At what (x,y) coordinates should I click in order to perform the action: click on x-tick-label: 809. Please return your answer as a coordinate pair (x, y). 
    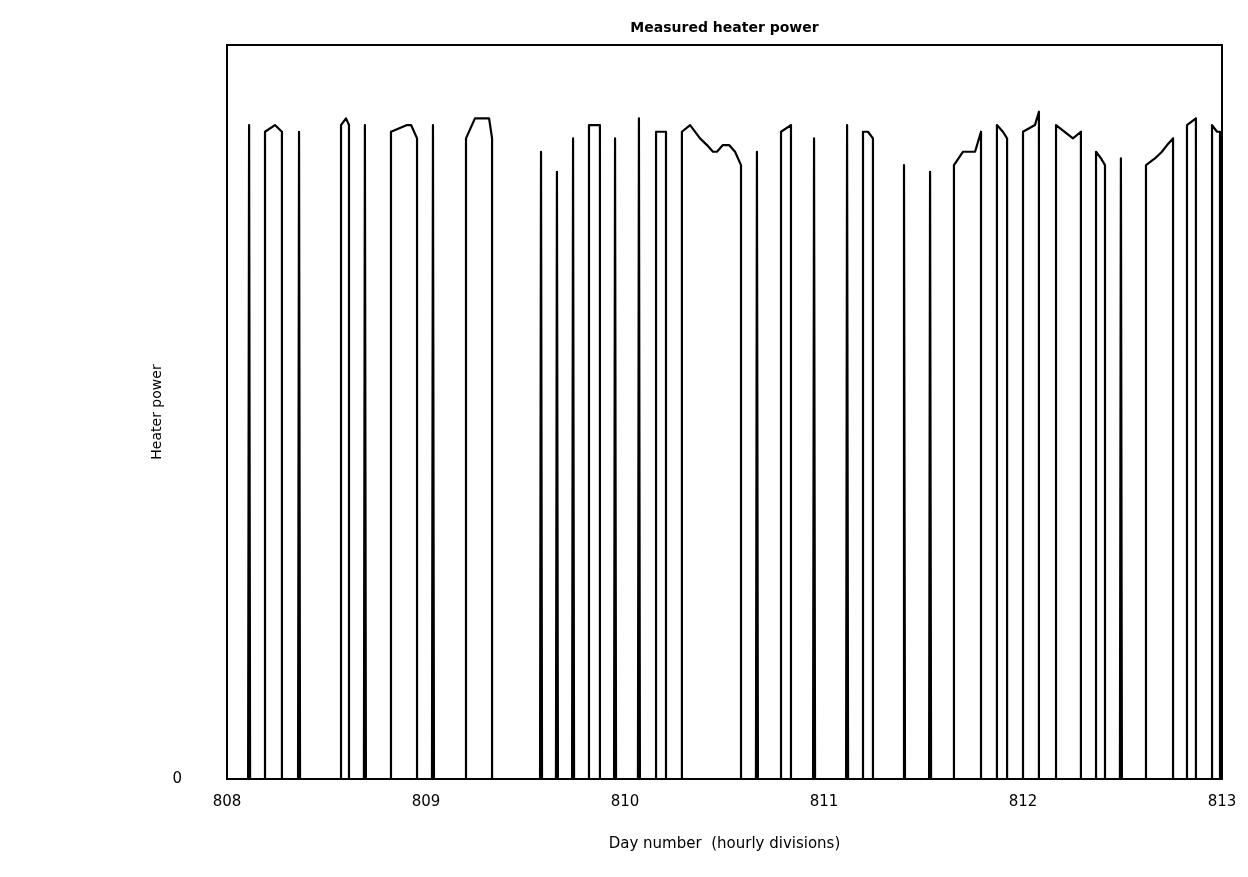
    Looking at the image, I should click on (426, 800).